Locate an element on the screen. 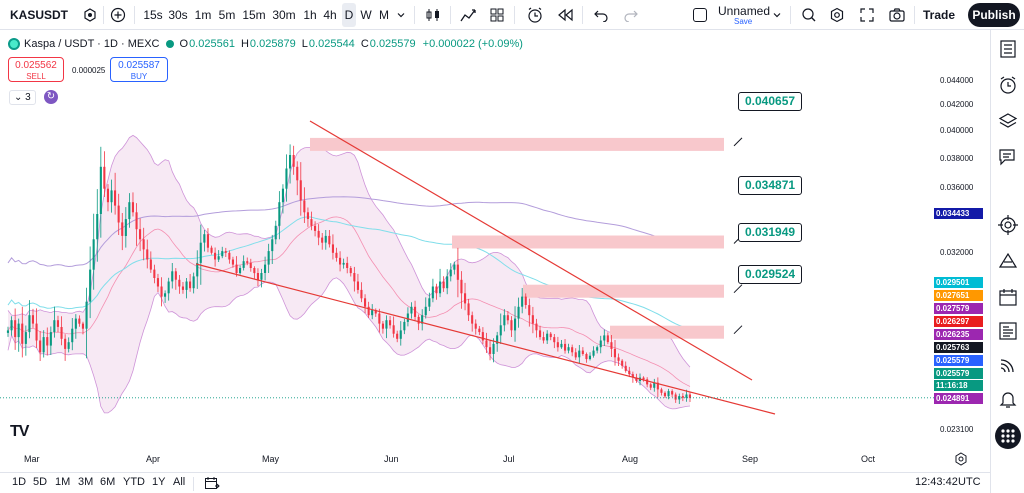  candles-icon is located at coordinates (433, 15).